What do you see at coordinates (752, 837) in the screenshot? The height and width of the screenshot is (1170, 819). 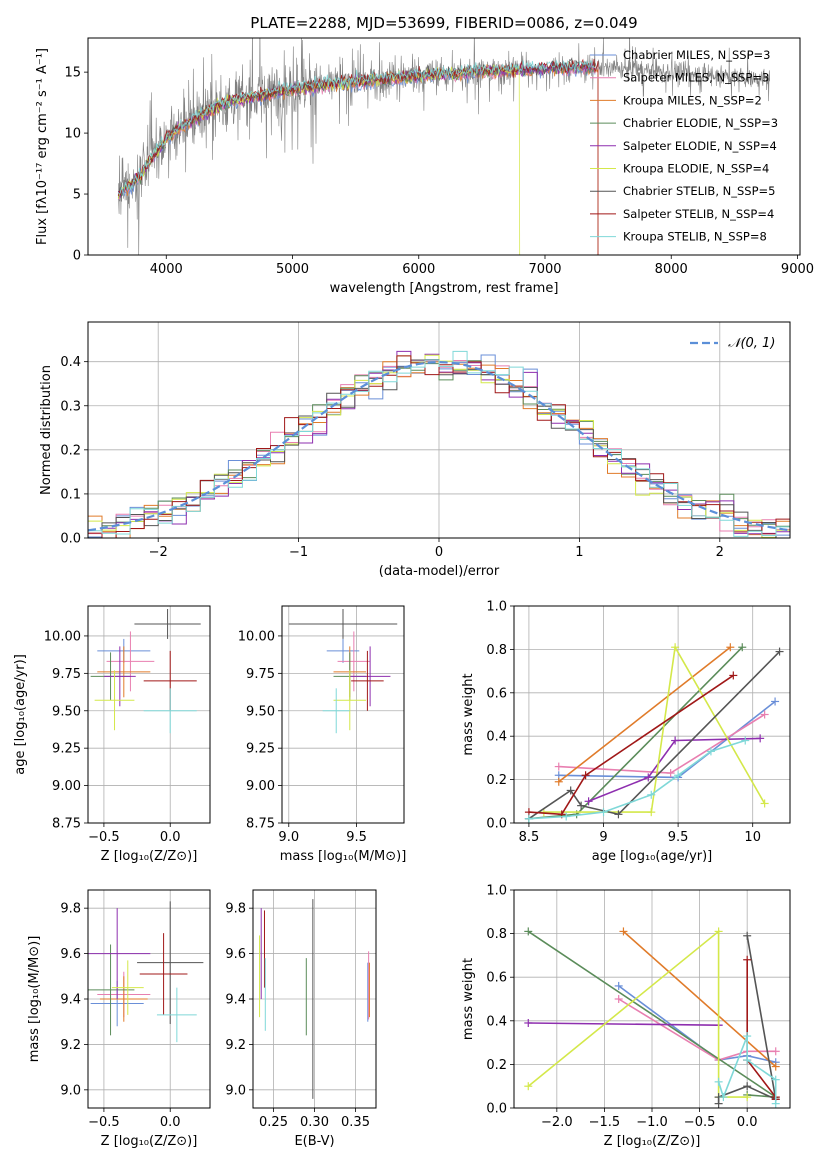 I see `x-tick-label: 10` at bounding box center [752, 837].